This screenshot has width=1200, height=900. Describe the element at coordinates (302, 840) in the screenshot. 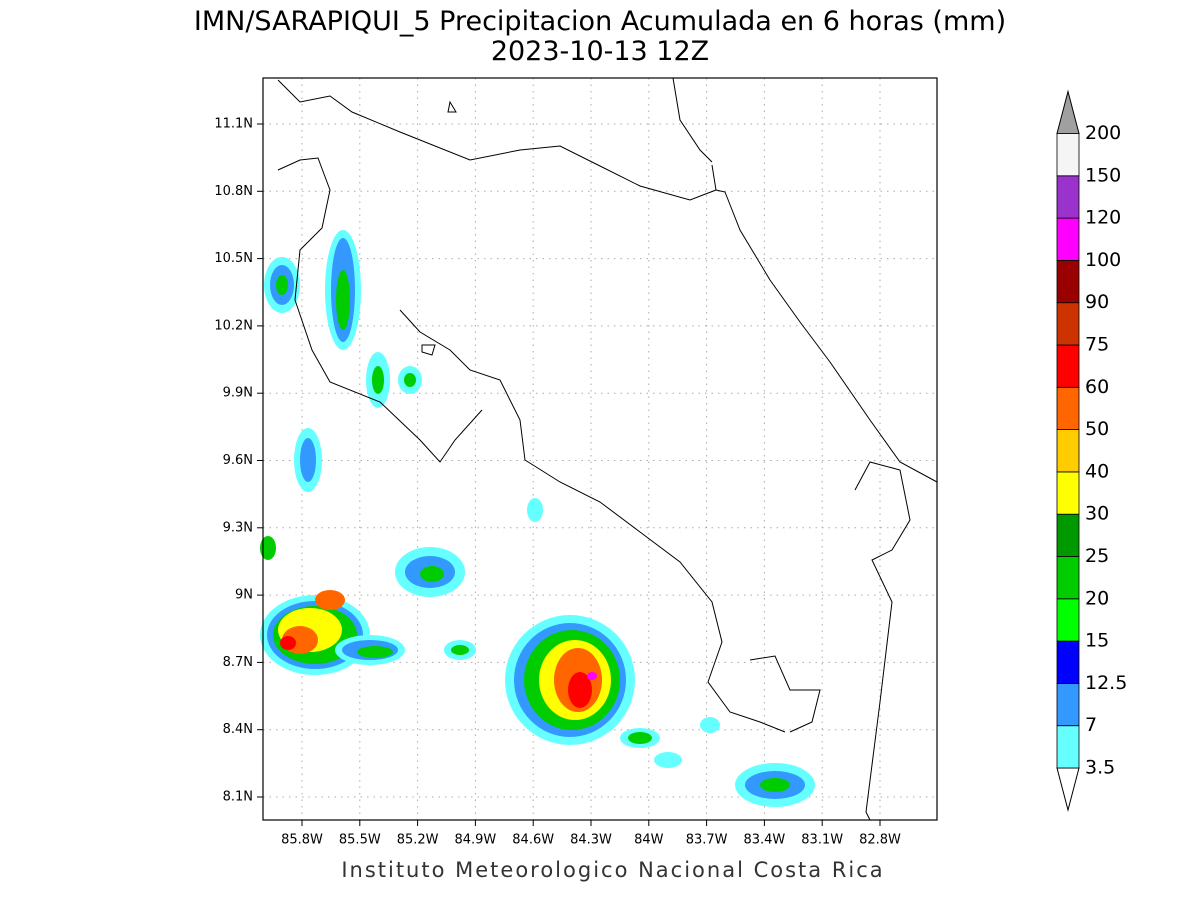

I see `x-tick-label: 85.8W` at that location.